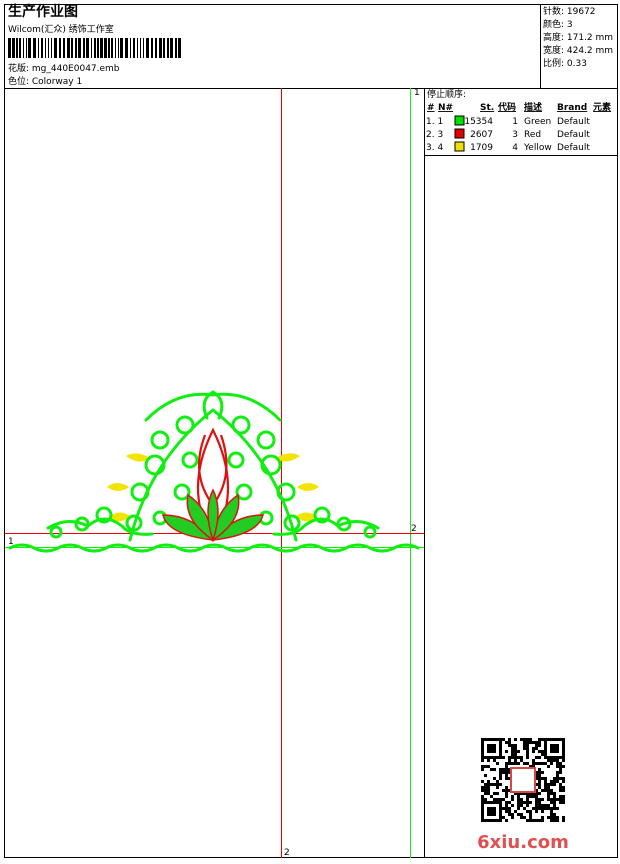  What do you see at coordinates (414, 529) in the screenshot?
I see `guide-label: 2` at bounding box center [414, 529].